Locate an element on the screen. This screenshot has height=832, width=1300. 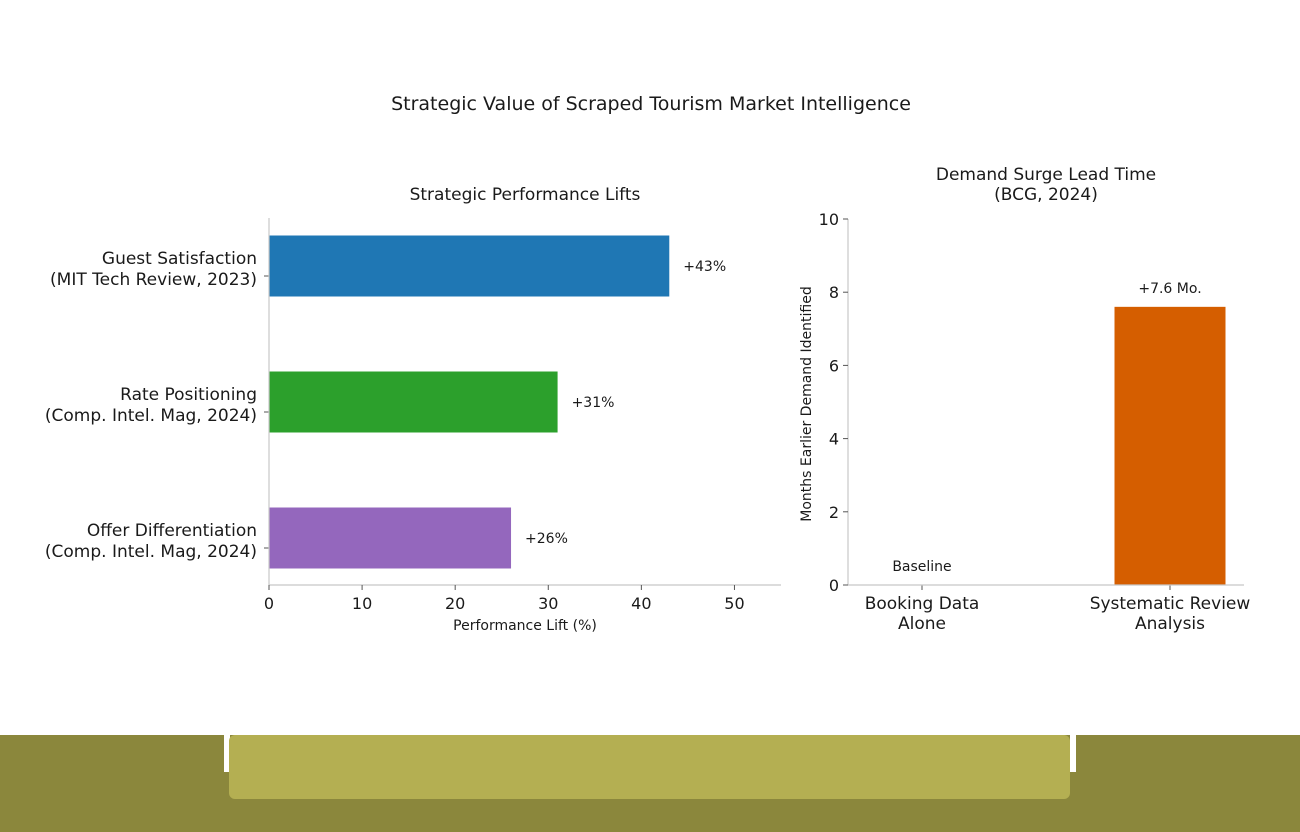
data-label: Baseline is located at coordinates (921, 567).